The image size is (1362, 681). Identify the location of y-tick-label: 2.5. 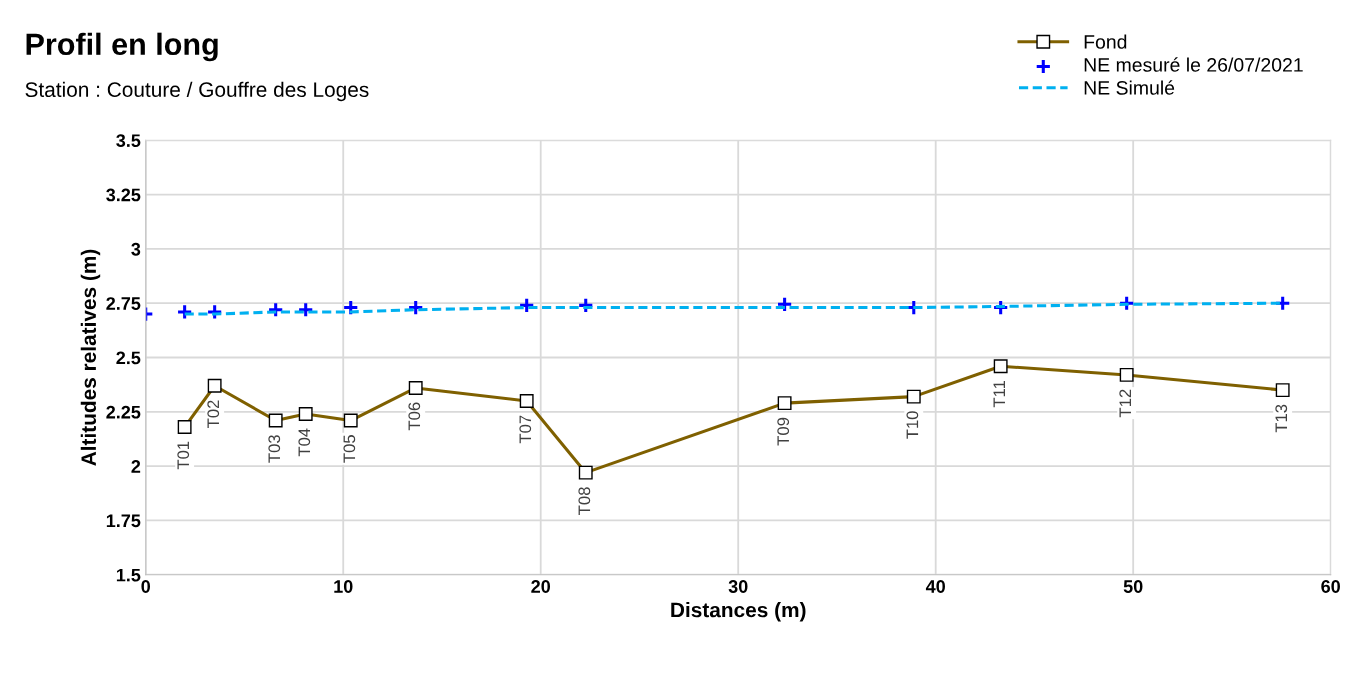
(128, 358).